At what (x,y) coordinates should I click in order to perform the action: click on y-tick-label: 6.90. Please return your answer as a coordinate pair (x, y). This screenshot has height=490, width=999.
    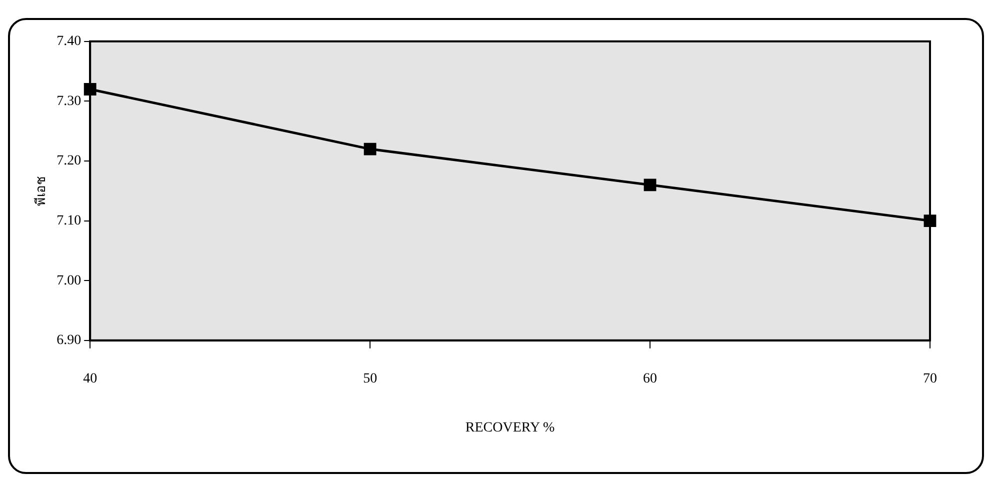
    Looking at the image, I should click on (69, 340).